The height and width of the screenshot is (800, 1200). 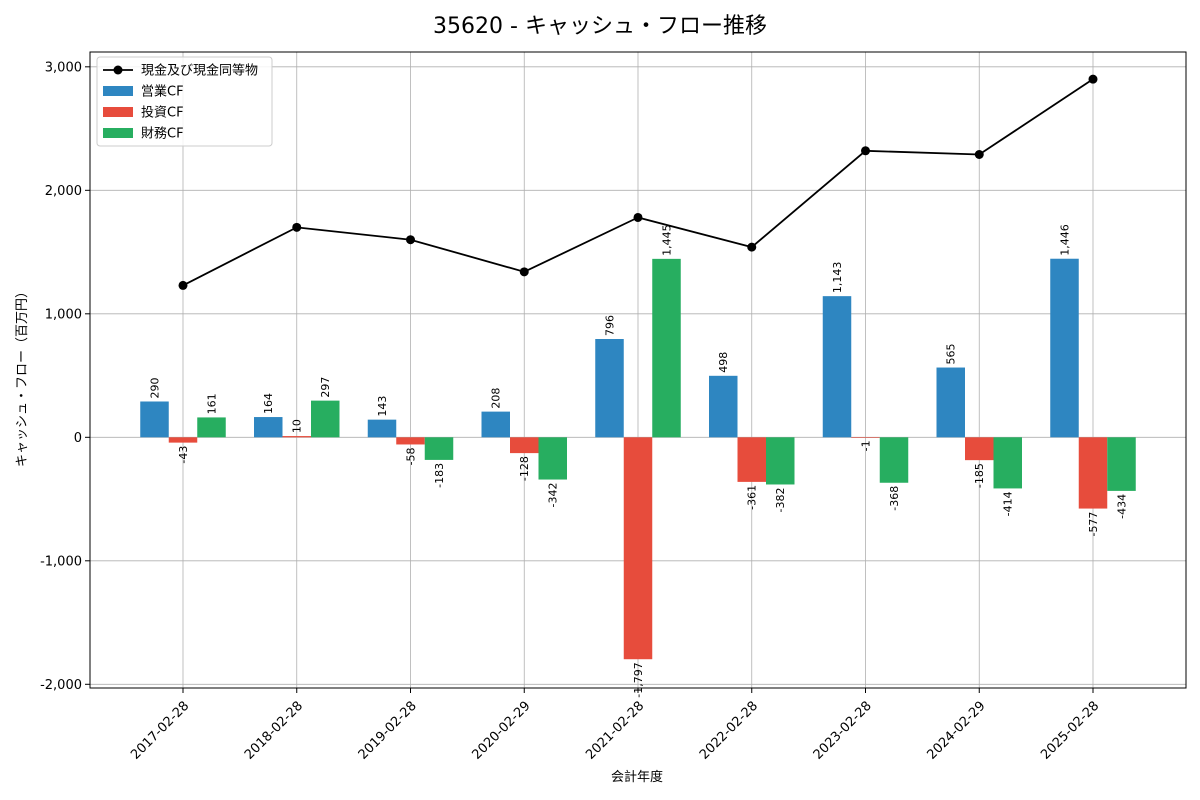 I want to click on y-tick-label: 1,000, so click(x=63, y=314).